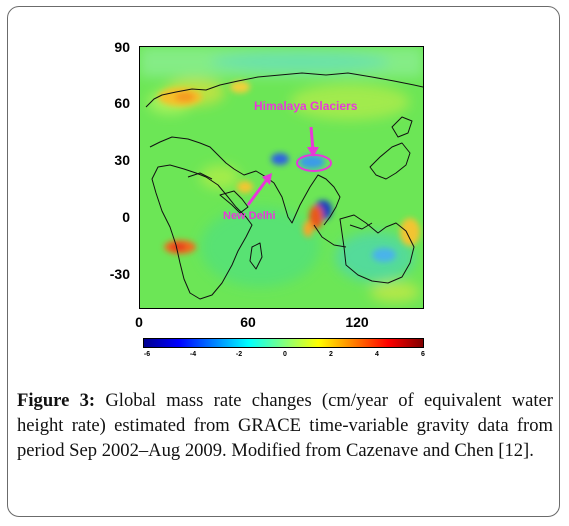  I want to click on x-tick-120: 120, so click(357, 322).